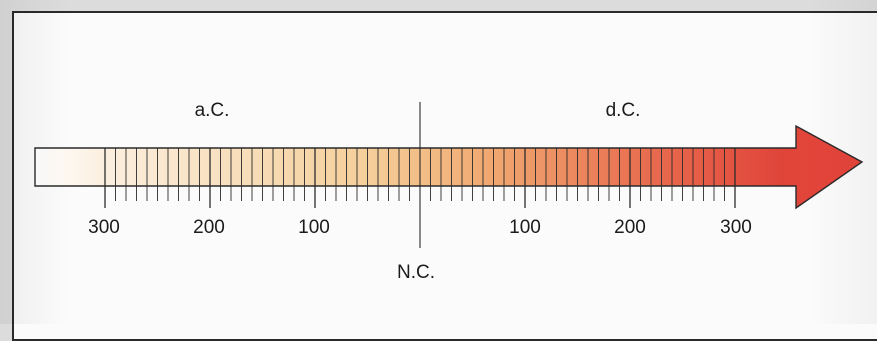  What do you see at coordinates (420, 174) in the screenshot?
I see `minor-ticks-group` at bounding box center [420, 174].